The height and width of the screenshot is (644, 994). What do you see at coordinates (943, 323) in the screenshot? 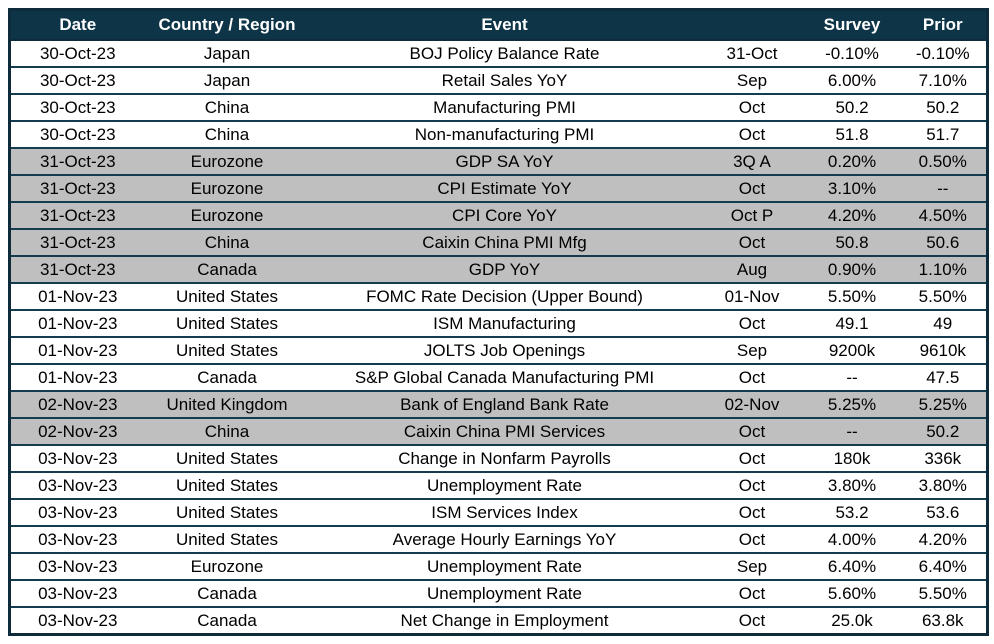
I see `cell-prior: 49` at bounding box center [943, 323].